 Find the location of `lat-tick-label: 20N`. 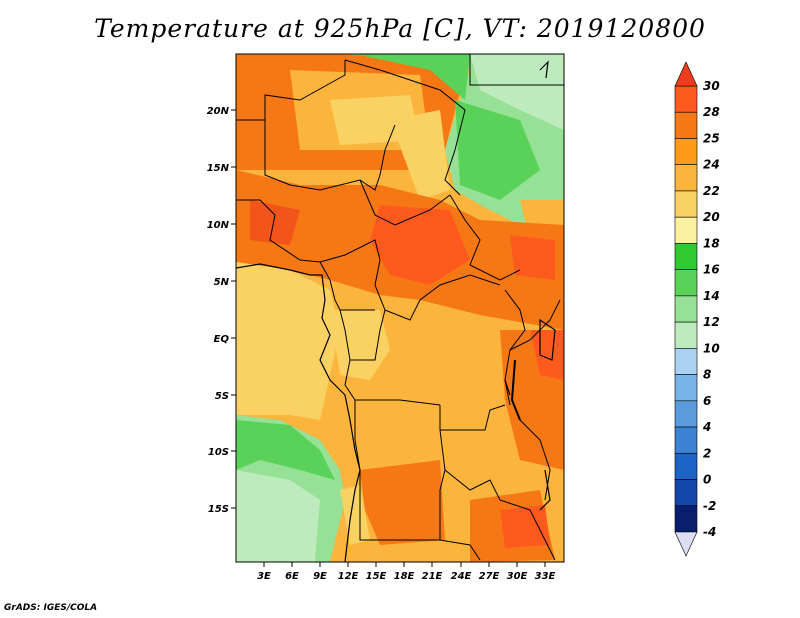

lat-tick-label: 20N is located at coordinates (218, 111).